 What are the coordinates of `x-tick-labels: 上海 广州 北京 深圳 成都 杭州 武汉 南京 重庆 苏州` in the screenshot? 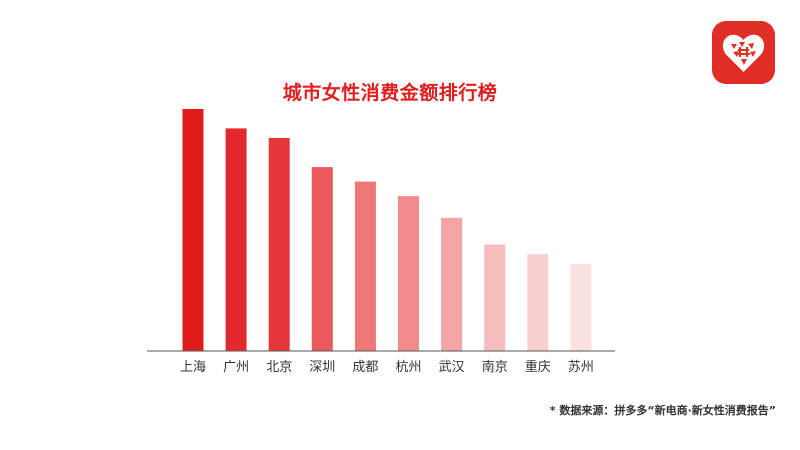 It's located at (387, 367).